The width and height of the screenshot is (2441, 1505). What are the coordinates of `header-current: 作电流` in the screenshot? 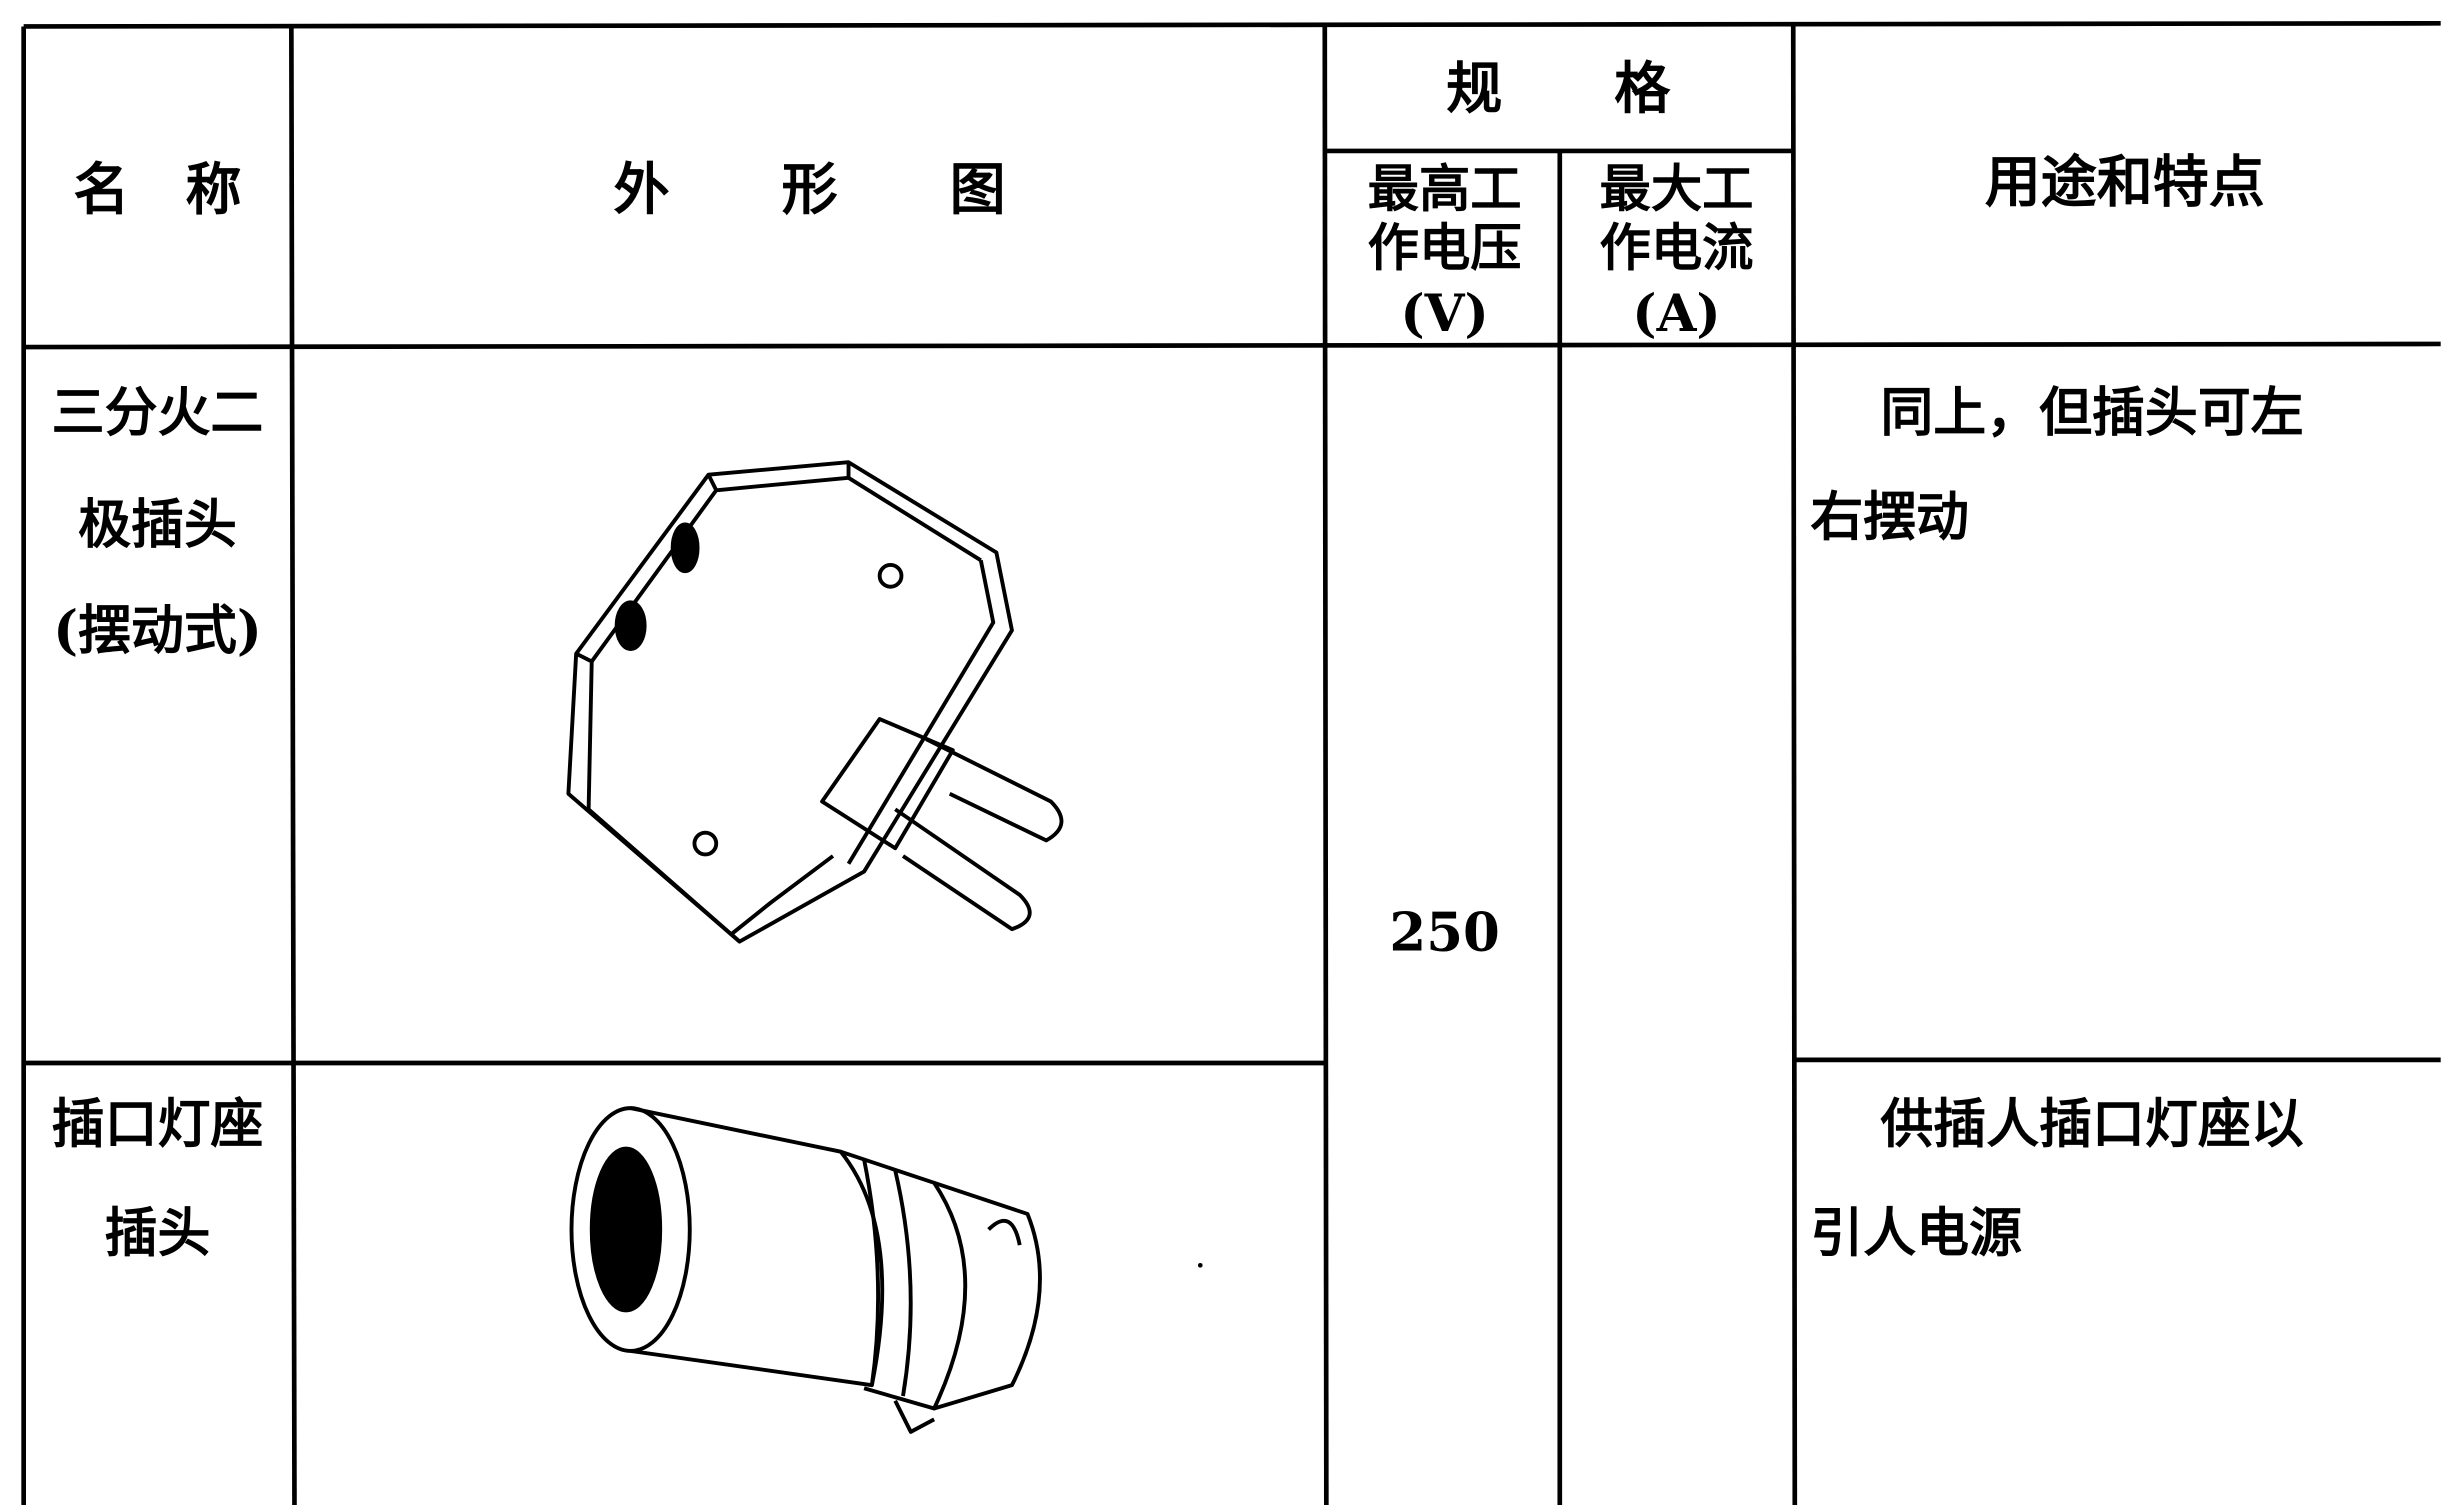 It's located at (1676, 249).